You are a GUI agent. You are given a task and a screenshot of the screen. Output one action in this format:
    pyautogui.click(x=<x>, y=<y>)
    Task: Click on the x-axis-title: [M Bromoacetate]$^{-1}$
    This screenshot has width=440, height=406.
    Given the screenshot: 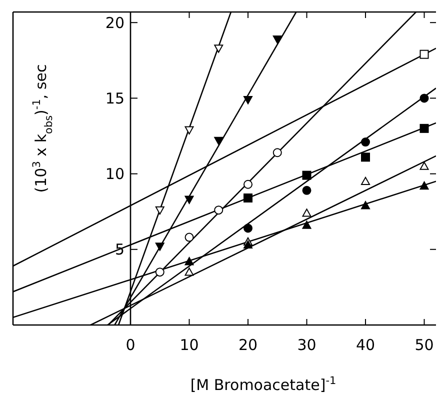 What is the action you would take?
    pyautogui.click(x=263, y=384)
    